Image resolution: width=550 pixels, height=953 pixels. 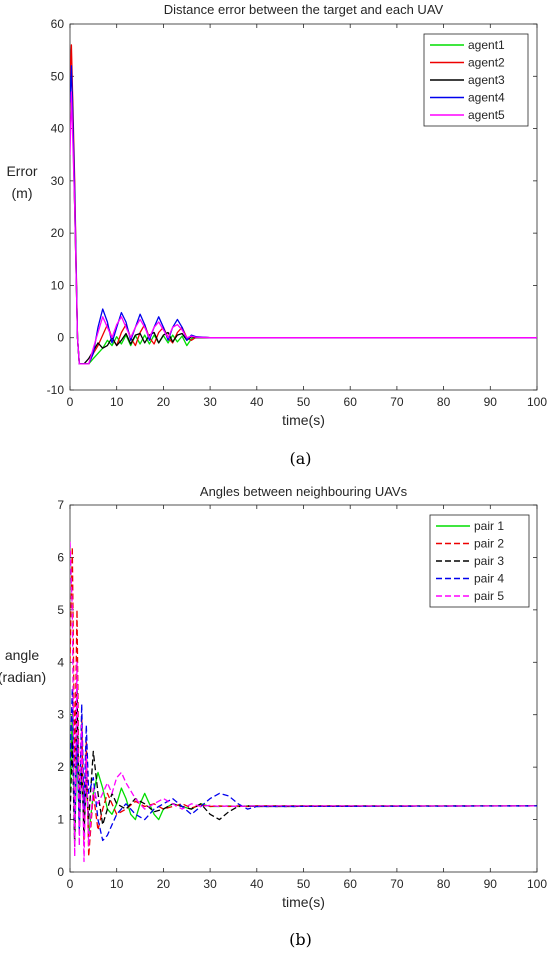 What do you see at coordinates (486, 115) in the screenshot?
I see `legend-label: agent5` at bounding box center [486, 115].